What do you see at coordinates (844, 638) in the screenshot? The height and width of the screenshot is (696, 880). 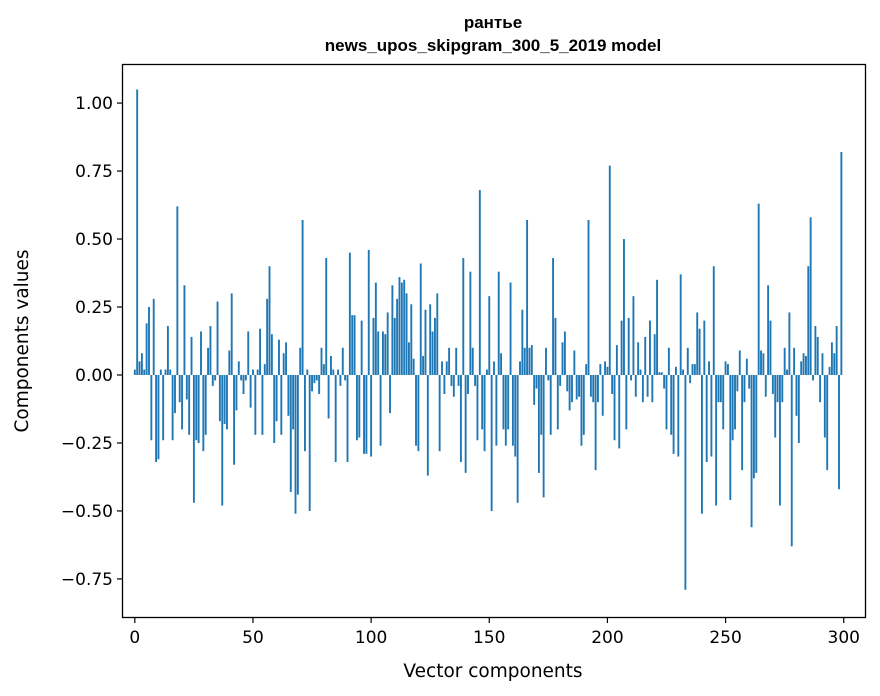 I see `x-tick-label: 300` at bounding box center [844, 638].